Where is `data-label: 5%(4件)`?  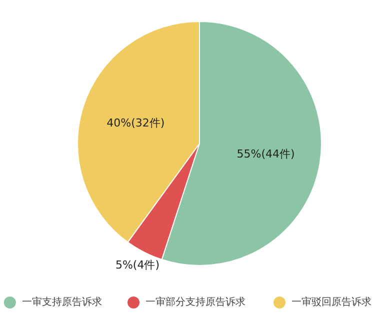 data-label: 5%(4件) is located at coordinates (137, 265).